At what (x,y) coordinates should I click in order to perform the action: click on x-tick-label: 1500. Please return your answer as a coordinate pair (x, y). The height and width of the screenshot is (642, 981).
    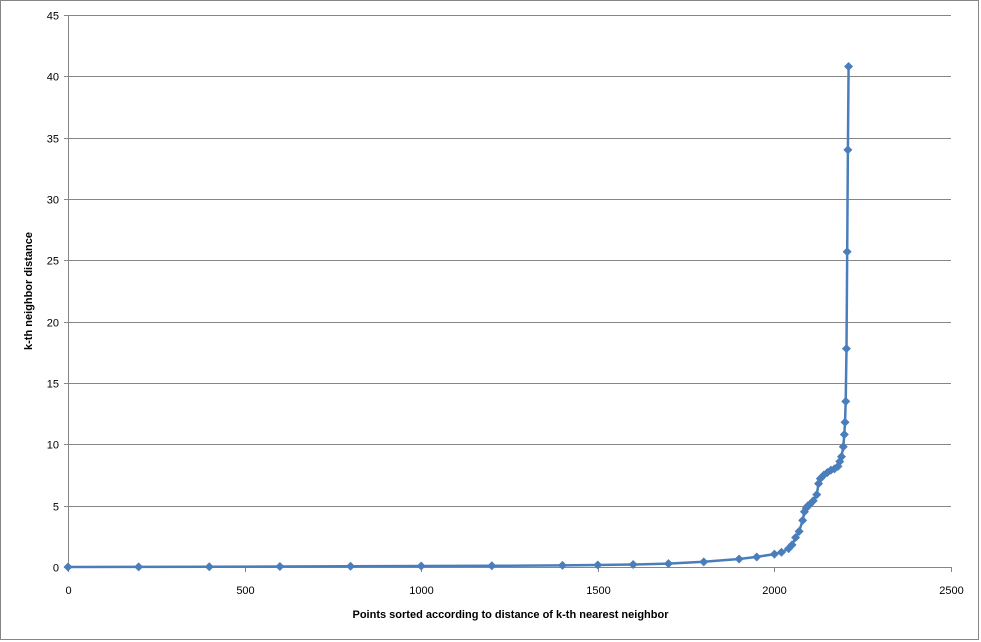
    Looking at the image, I should click on (598, 591).